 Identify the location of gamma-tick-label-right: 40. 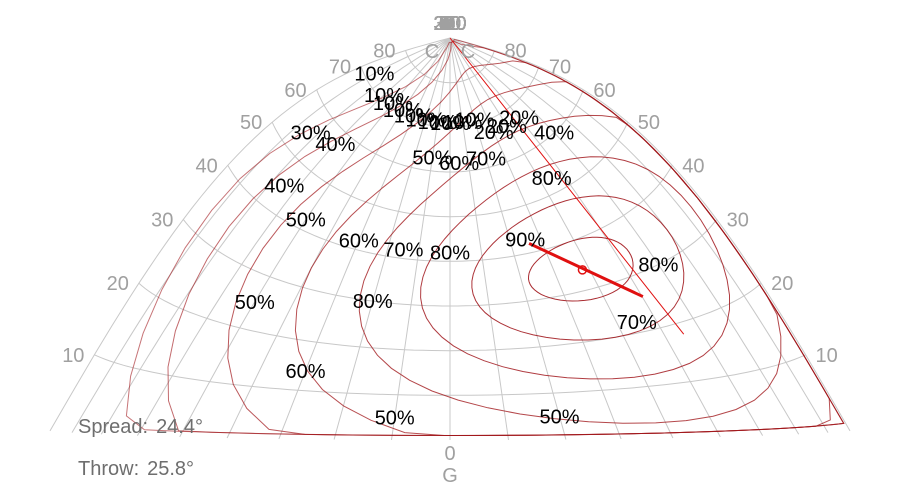
(693, 166).